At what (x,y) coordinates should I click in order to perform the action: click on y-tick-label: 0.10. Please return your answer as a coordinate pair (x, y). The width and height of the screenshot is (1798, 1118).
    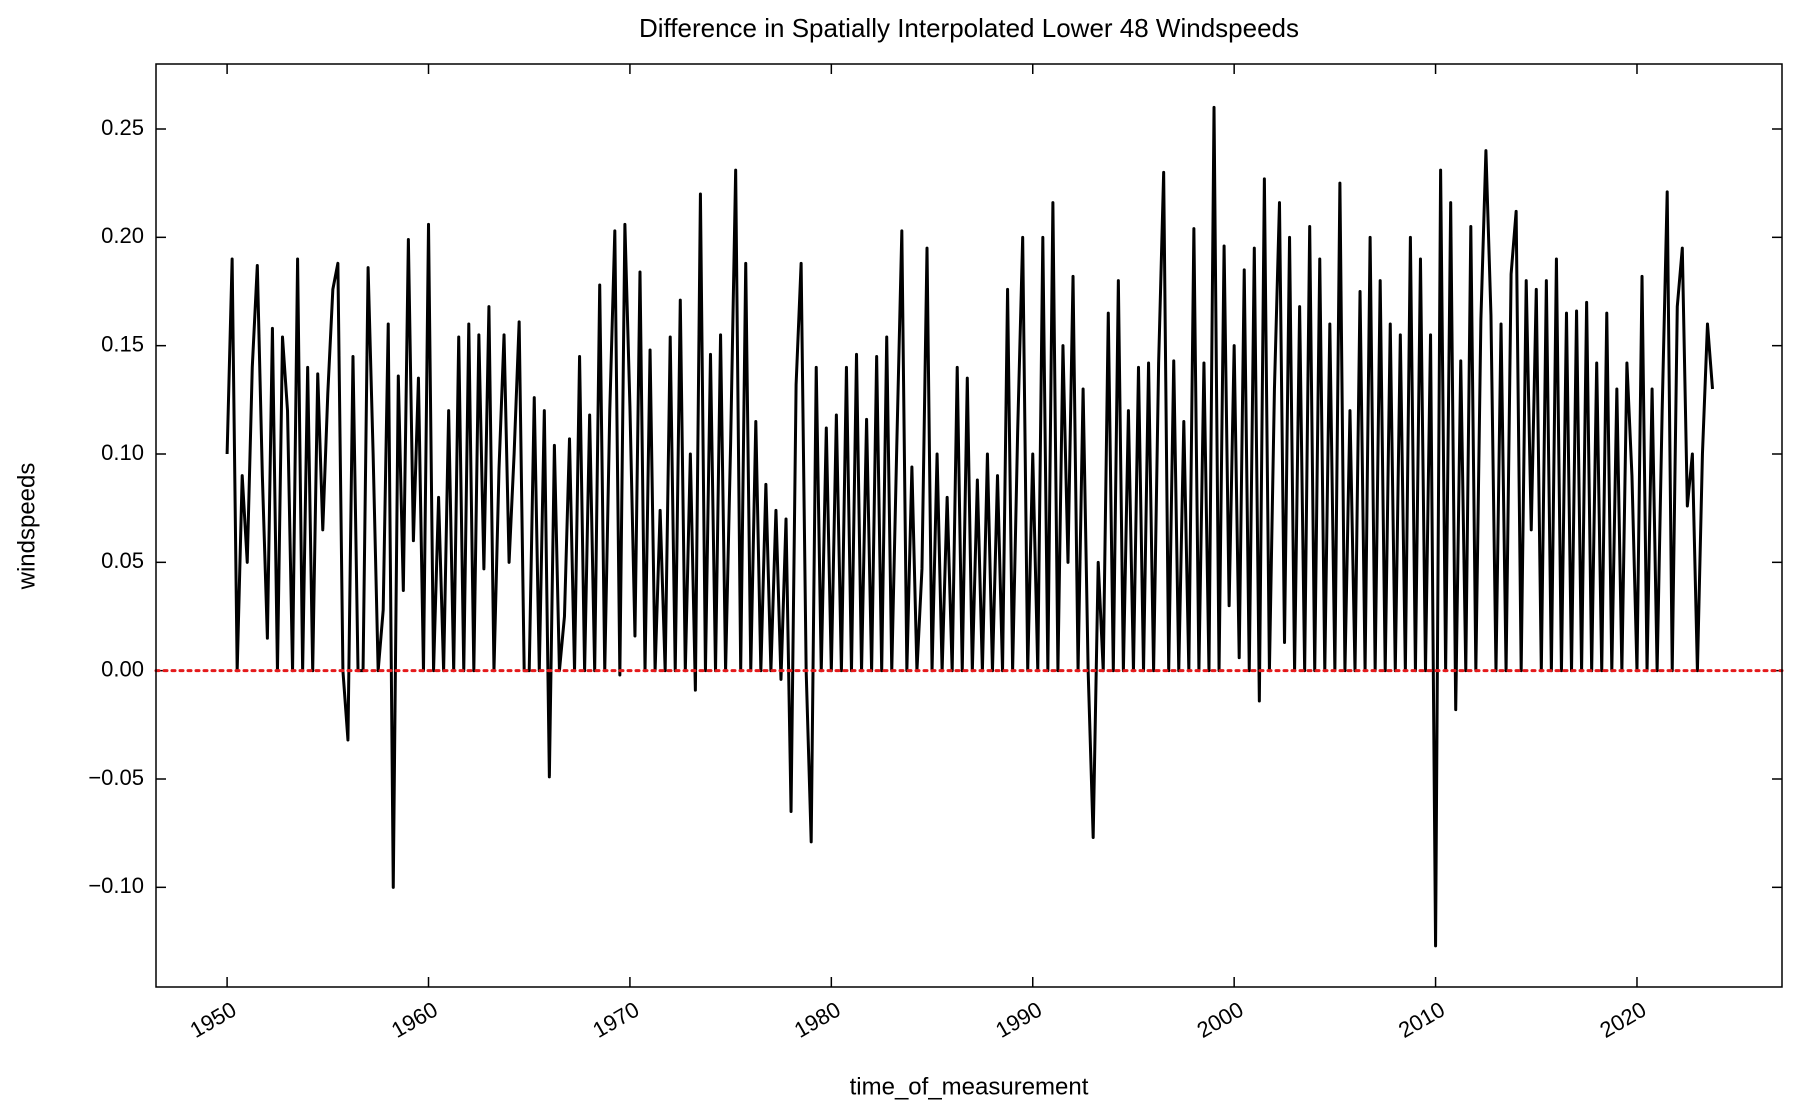
    Looking at the image, I should click on (122, 452).